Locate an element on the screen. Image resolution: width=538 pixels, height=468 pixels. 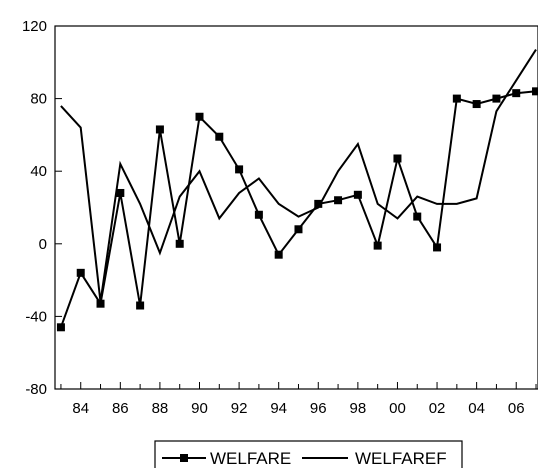
x-tick-label: 86 is located at coordinates (120, 408).